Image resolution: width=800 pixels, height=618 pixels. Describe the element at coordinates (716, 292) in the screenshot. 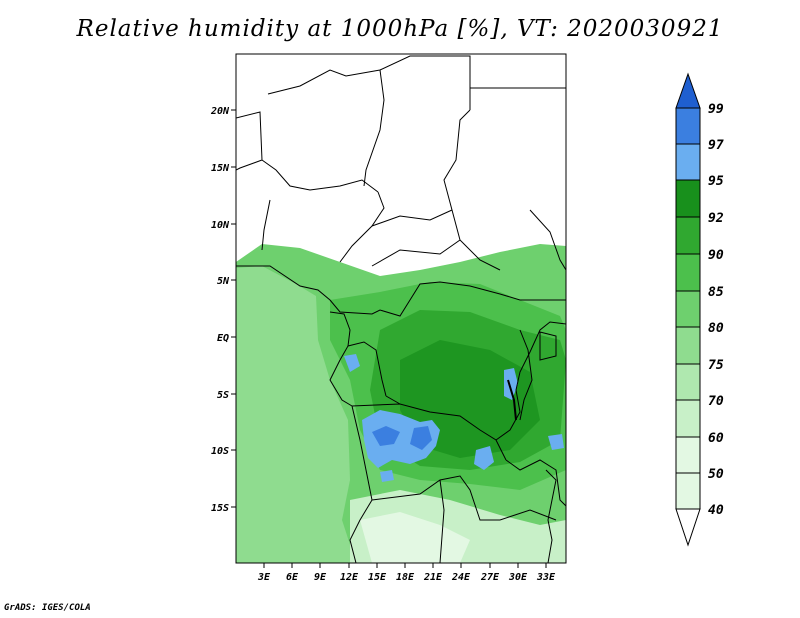

I see `colorbar-label-85: 85` at that location.